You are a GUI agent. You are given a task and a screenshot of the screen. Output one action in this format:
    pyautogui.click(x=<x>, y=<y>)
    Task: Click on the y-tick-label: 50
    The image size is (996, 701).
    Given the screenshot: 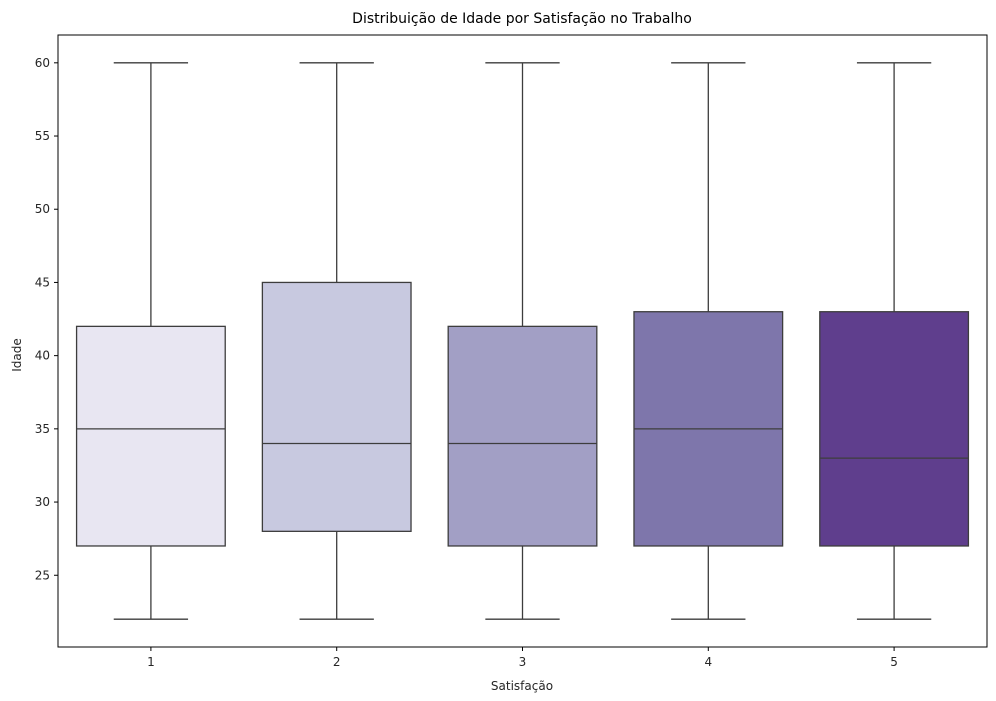 What is the action you would take?
    pyautogui.click(x=42, y=209)
    